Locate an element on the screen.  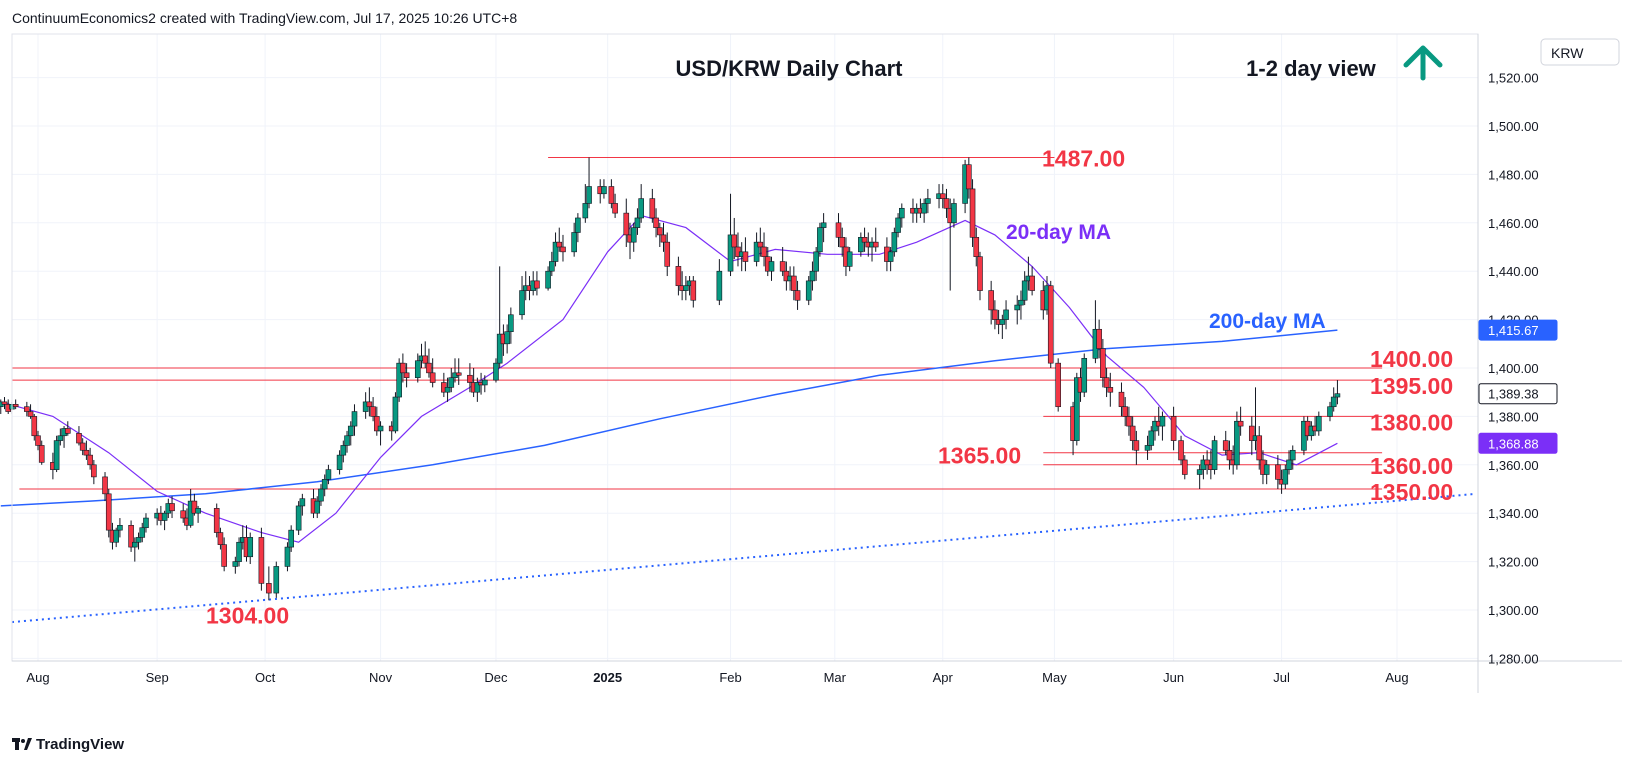
time-tick-label: Feb is located at coordinates (730, 677).